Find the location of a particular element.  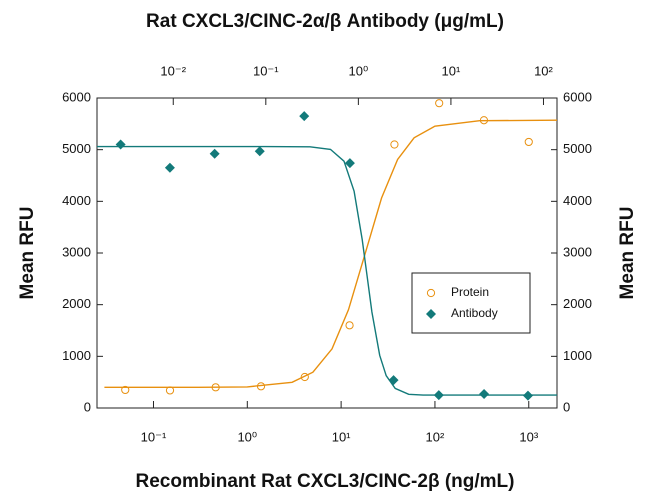

y-axis-label: Mean RFU is located at coordinates (27, 253).